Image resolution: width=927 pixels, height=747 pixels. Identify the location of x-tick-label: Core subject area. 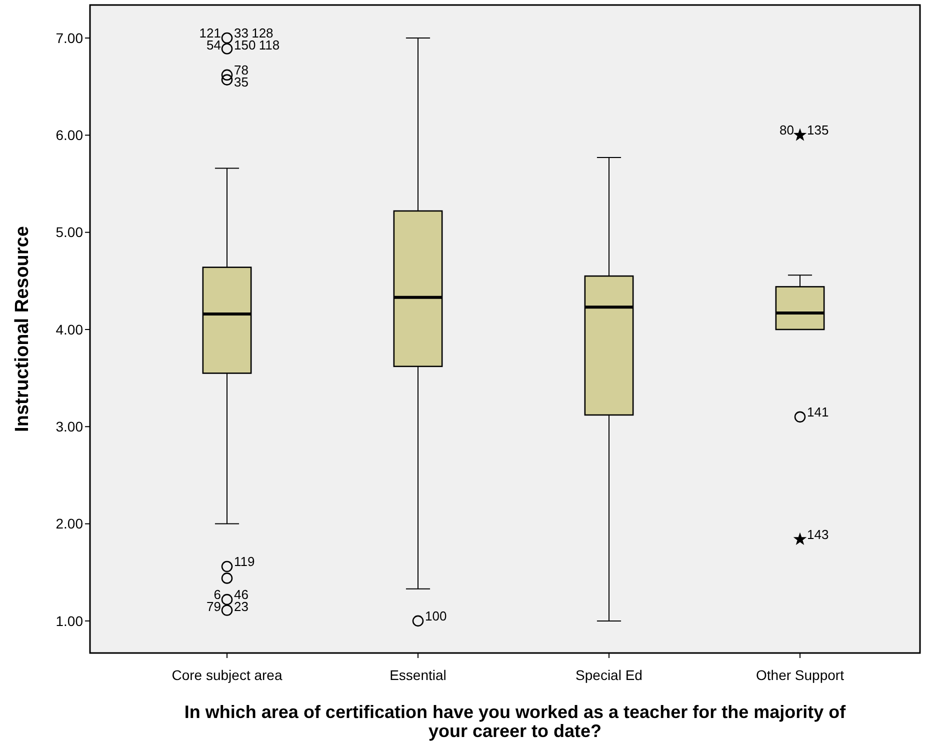
(227, 675).